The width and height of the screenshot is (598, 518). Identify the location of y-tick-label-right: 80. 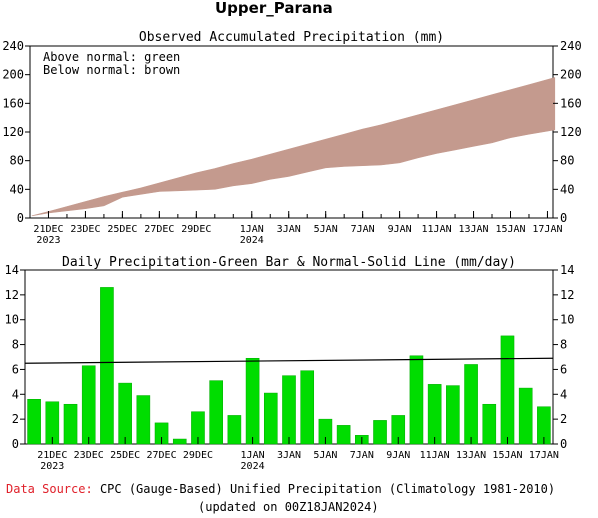
(567, 161).